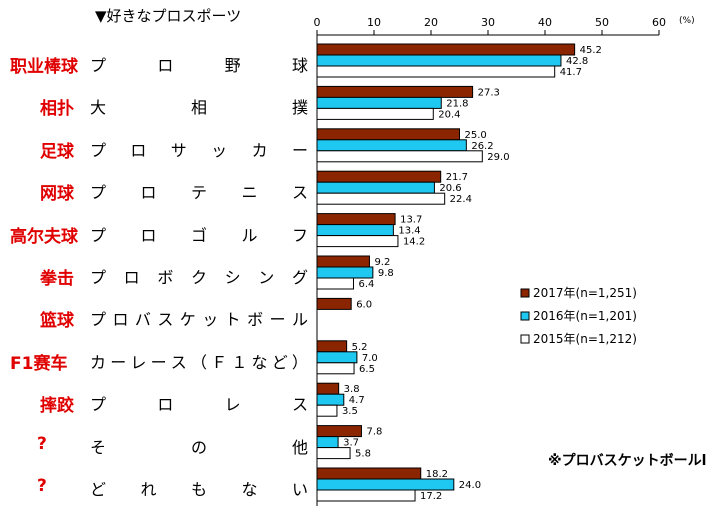 The image size is (720, 514). I want to click on chart-title: ▼好きなプロスポーツ, so click(168, 16).